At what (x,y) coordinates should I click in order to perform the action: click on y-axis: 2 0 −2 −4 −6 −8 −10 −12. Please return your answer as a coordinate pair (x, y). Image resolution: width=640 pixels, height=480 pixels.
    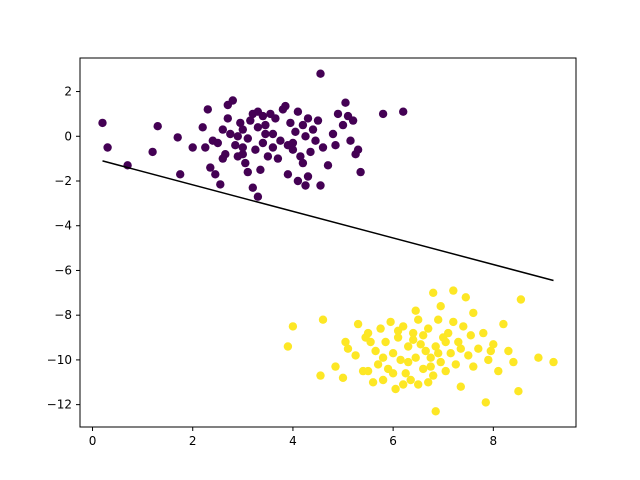
    Looking at the image, I should click on (63, 248).